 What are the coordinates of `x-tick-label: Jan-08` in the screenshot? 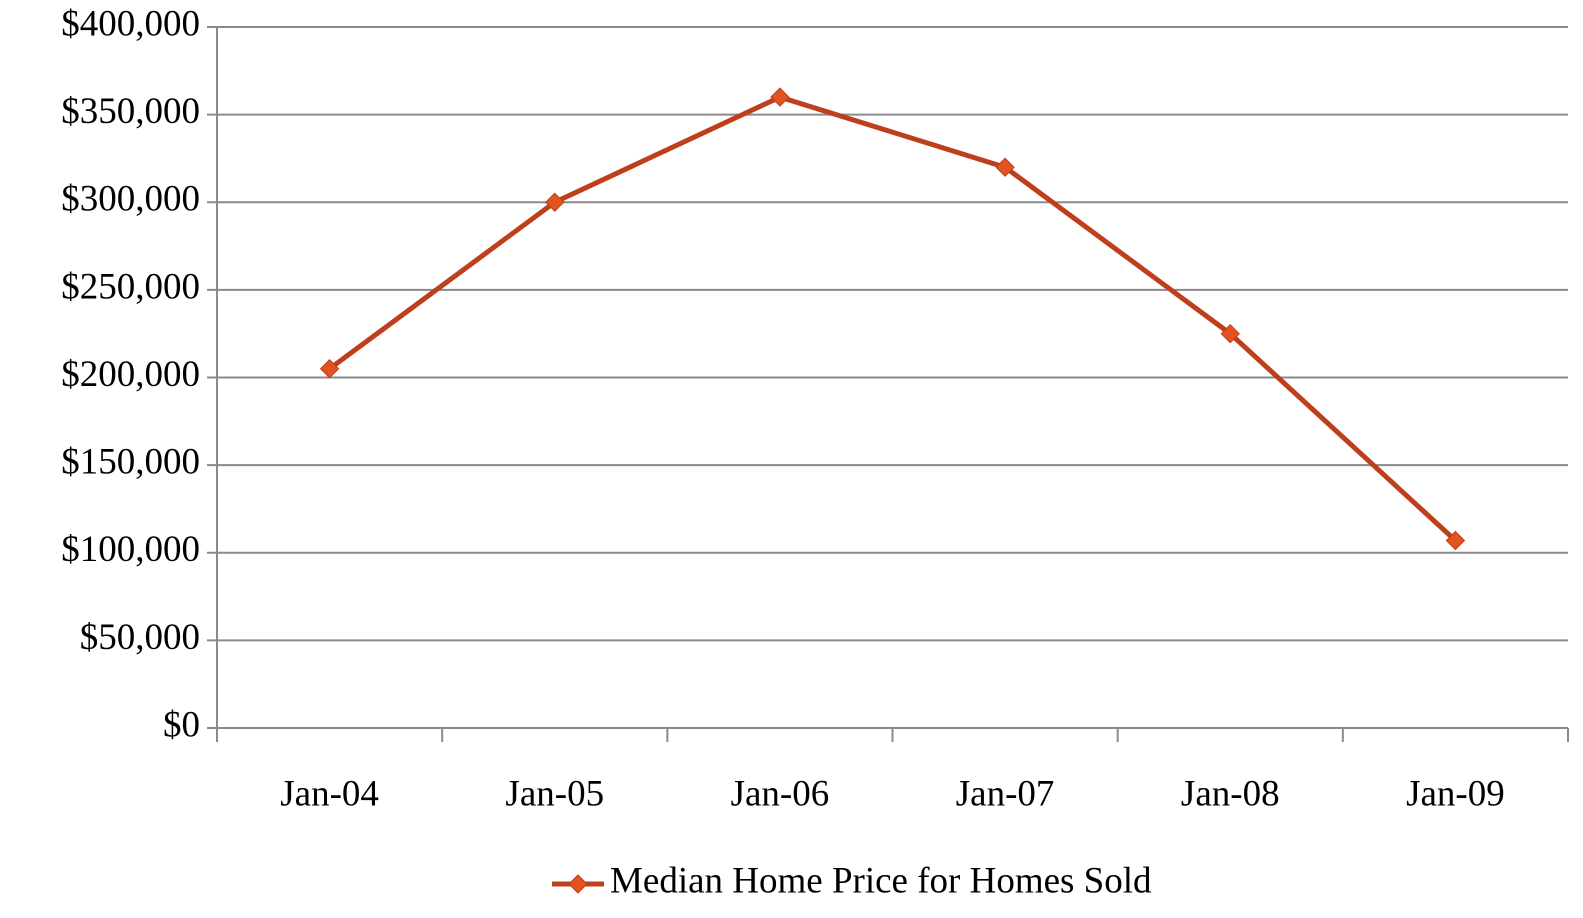 It's located at (1230, 793).